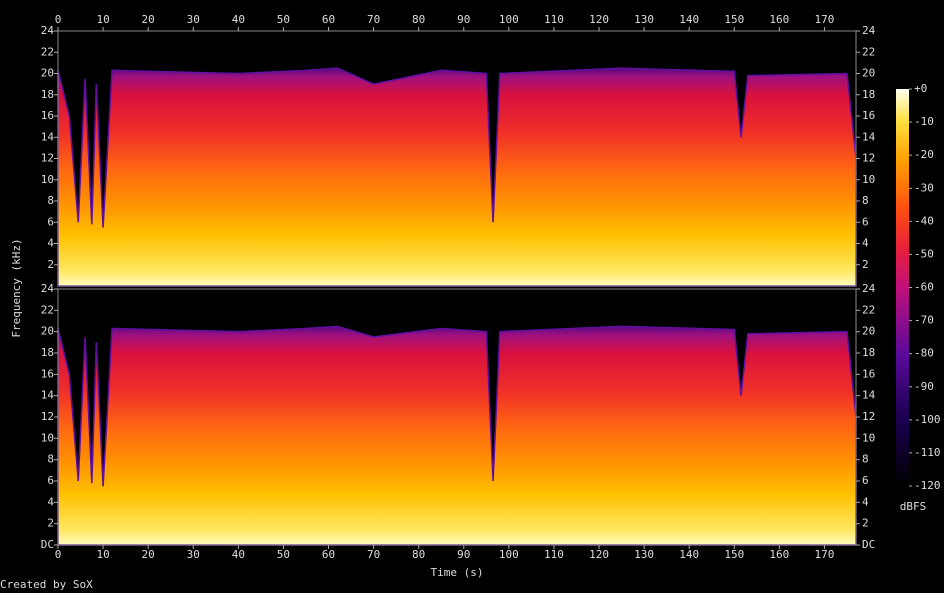 This screenshot has width=944, height=593. What do you see at coordinates (554, 554) in the screenshot?
I see `x-tick-label: 110` at bounding box center [554, 554].